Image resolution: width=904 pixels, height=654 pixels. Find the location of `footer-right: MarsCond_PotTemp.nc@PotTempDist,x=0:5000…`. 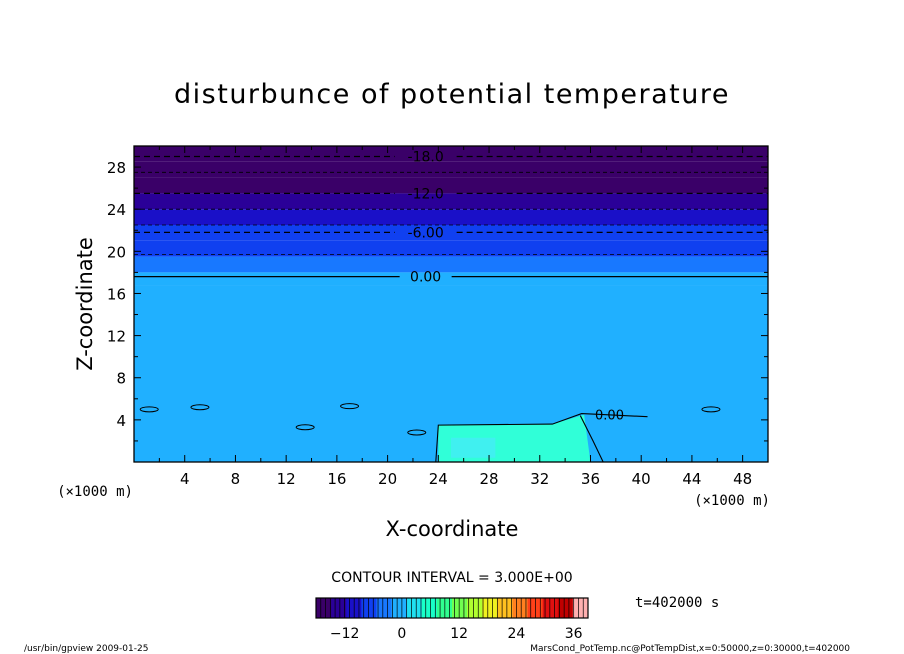

footer-right: MarsCond_PotTemp.nc@PotTempDist,x=0:5000… is located at coordinates (690, 649).